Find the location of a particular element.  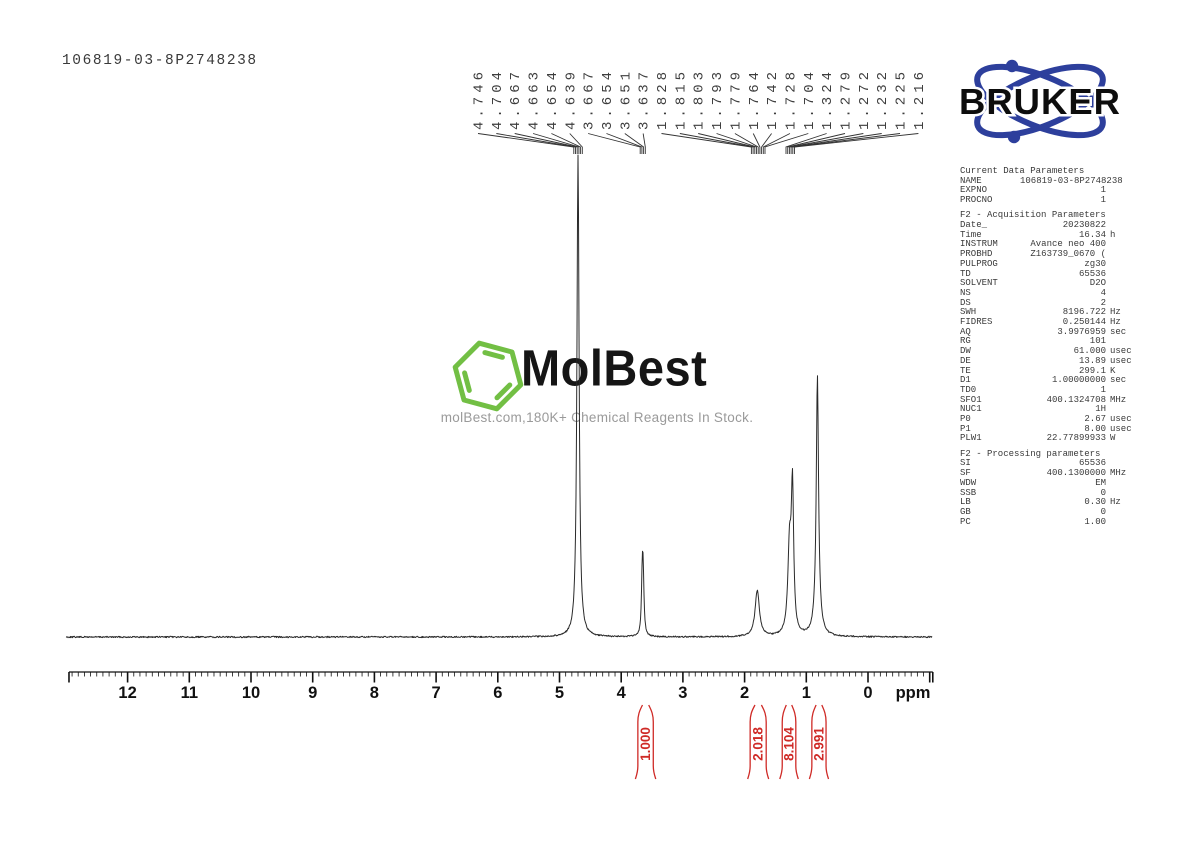

param-row: PROBHD Z163739_0670 ( is located at coordinates (1048, 254).